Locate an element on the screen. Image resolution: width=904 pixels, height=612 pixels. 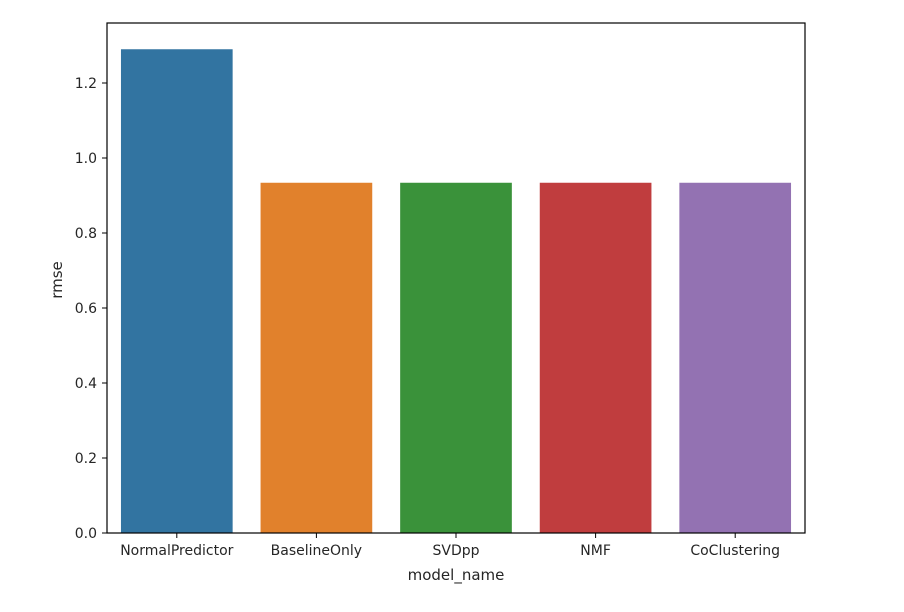
bar-svdpp is located at coordinates (456, 357).